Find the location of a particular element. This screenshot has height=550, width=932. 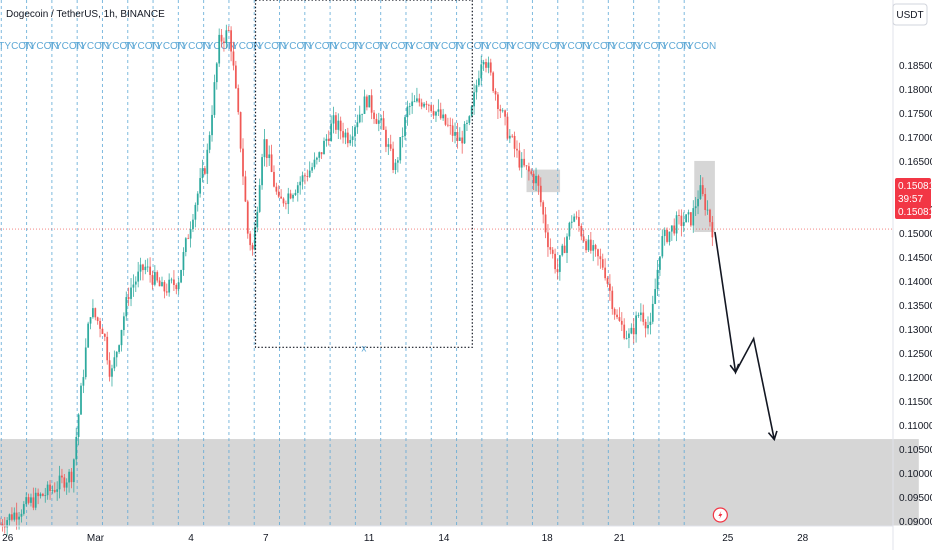

time-axis: 26 Mar 4 7 11 14 18 21 25 28 is located at coordinates (405, 538).